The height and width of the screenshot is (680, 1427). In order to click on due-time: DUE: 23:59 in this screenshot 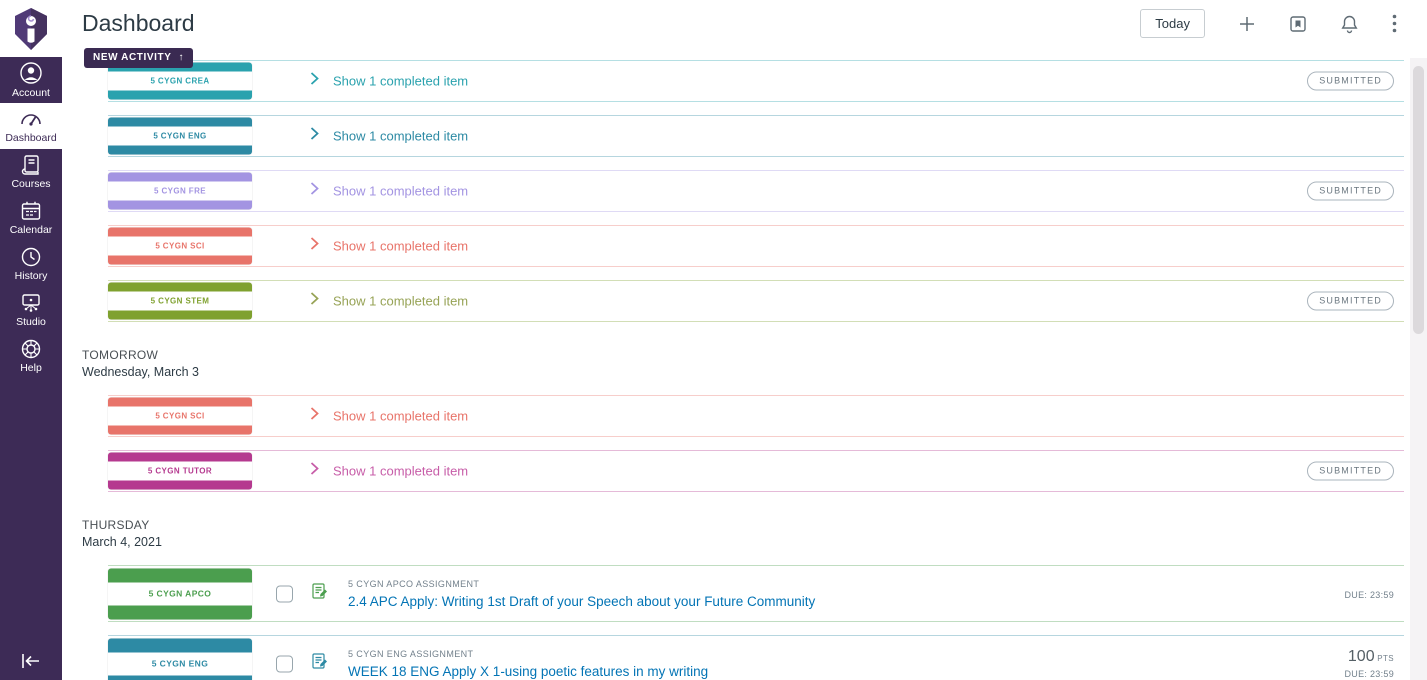, I will do `click(1369, 673)`.